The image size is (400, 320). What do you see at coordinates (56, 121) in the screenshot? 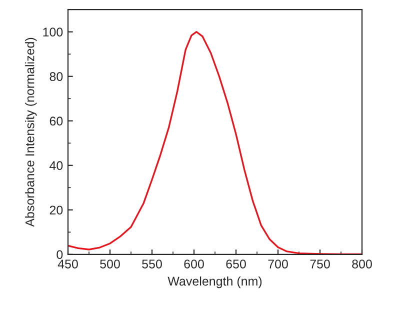
I see `y-tick-label: 60` at bounding box center [56, 121].